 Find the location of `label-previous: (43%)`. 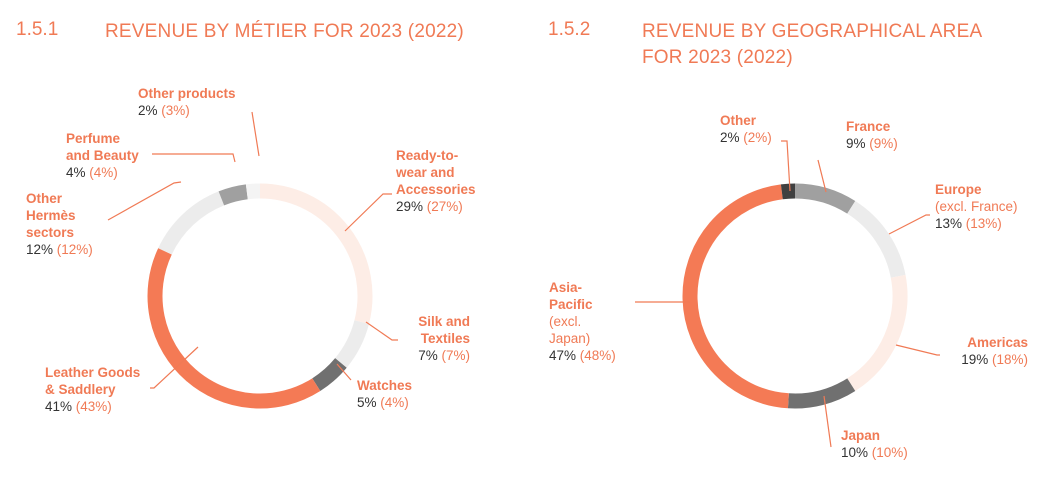

label-previous: (43%) is located at coordinates (93, 406).